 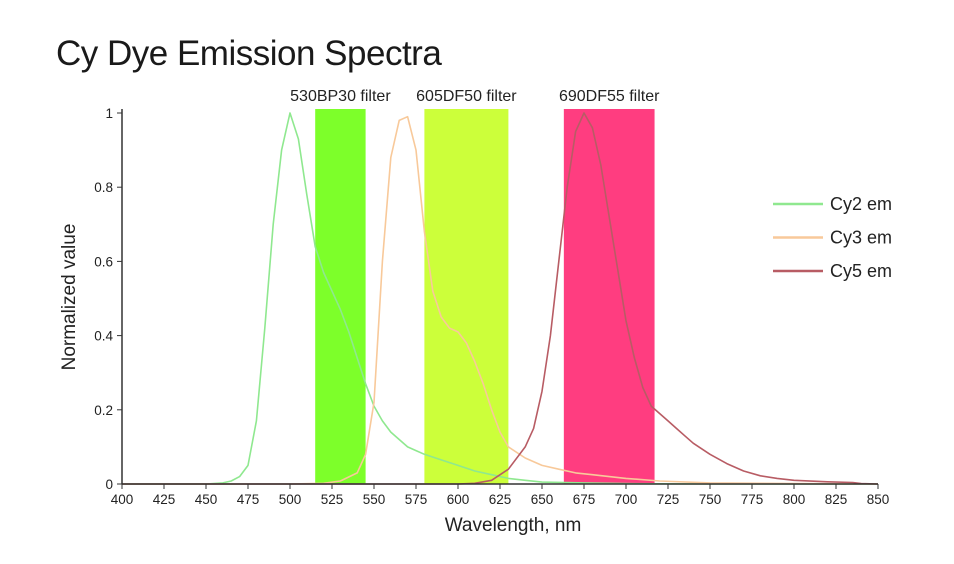 I want to click on y-tick-label: 0.2, so click(x=103, y=410).